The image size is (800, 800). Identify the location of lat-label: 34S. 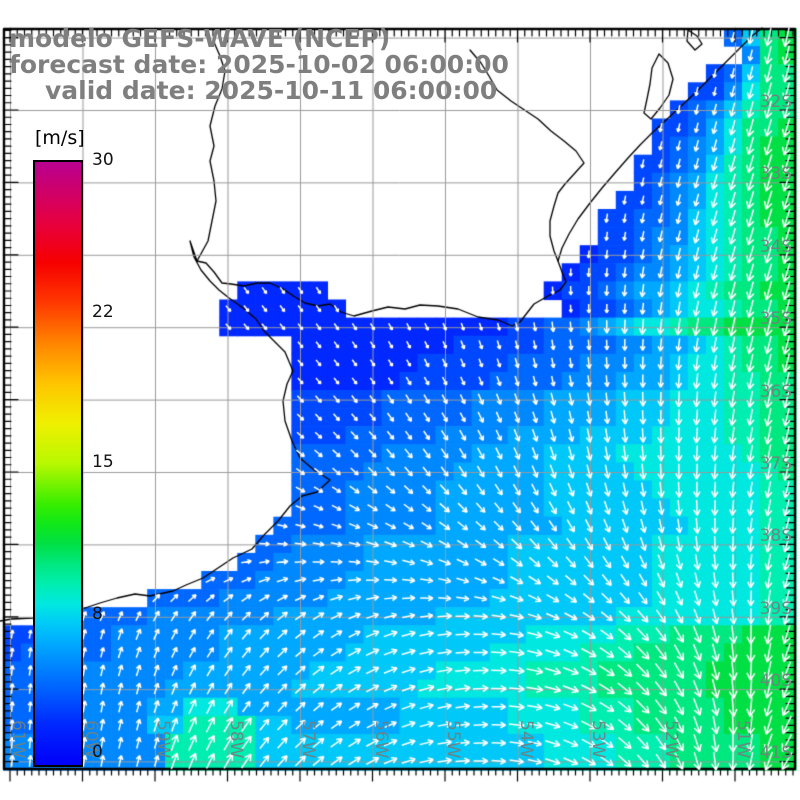
(775, 246).